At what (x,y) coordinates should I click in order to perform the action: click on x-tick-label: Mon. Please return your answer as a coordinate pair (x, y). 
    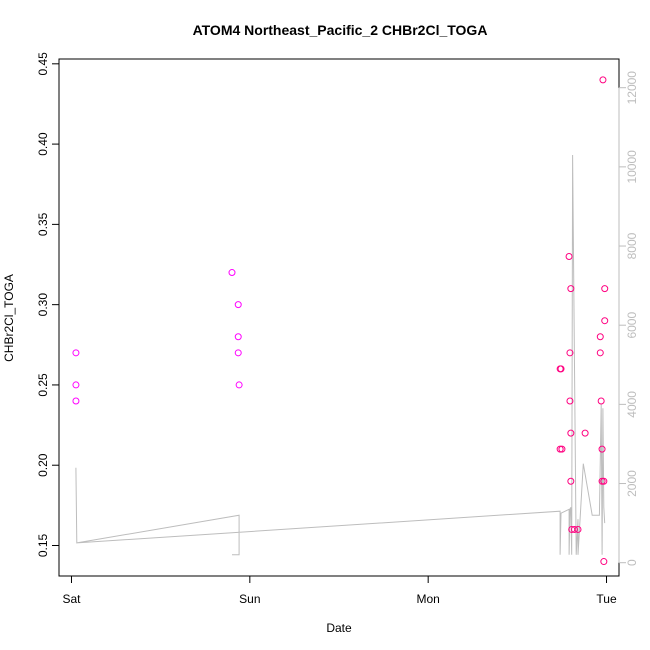
    Looking at the image, I should click on (428, 599).